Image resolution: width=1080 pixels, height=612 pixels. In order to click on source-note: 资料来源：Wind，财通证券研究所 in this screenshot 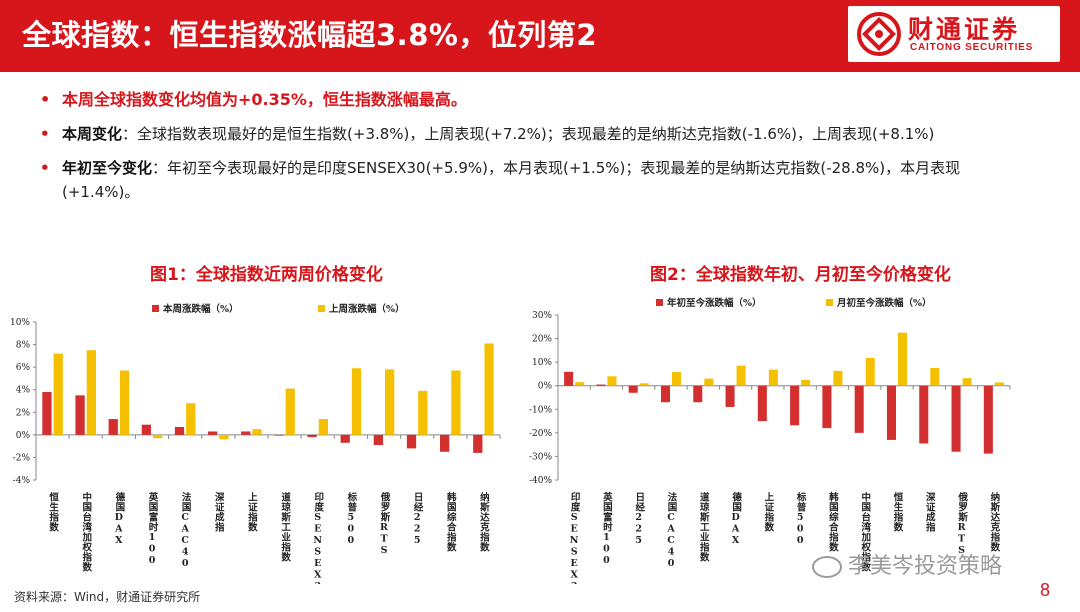, I will do `click(107, 597)`.